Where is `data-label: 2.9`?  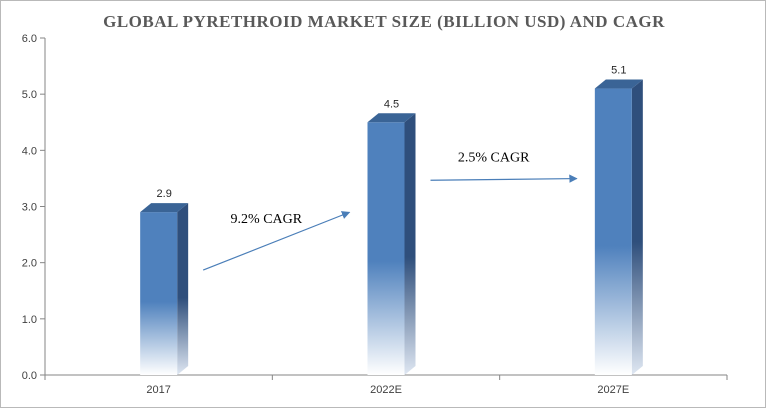 data-label: 2.9 is located at coordinates (164, 194).